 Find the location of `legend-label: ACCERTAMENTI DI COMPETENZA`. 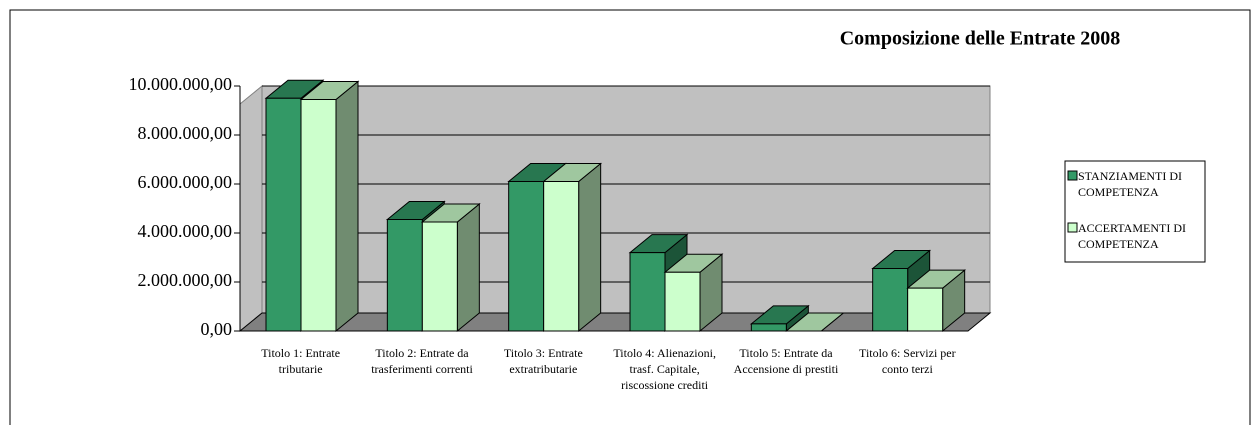

legend-label: ACCERTAMENTI DI COMPETENZA is located at coordinates (1132, 236).